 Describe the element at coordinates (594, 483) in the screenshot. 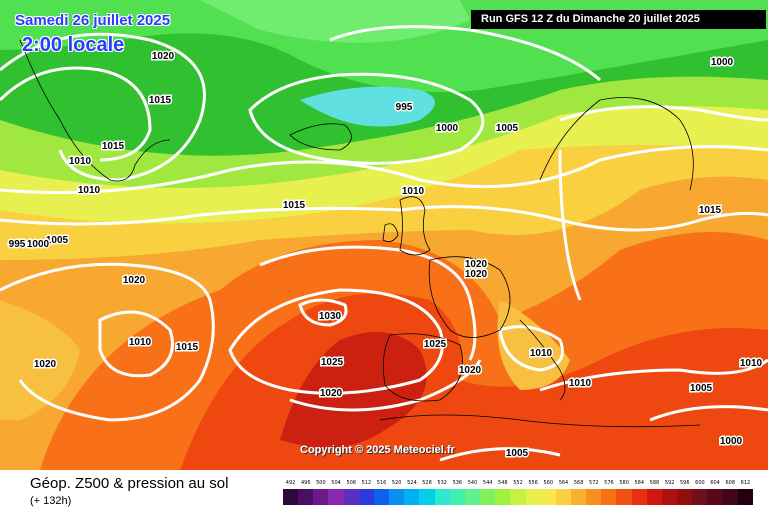

I see `scale-tick-label: 572` at that location.